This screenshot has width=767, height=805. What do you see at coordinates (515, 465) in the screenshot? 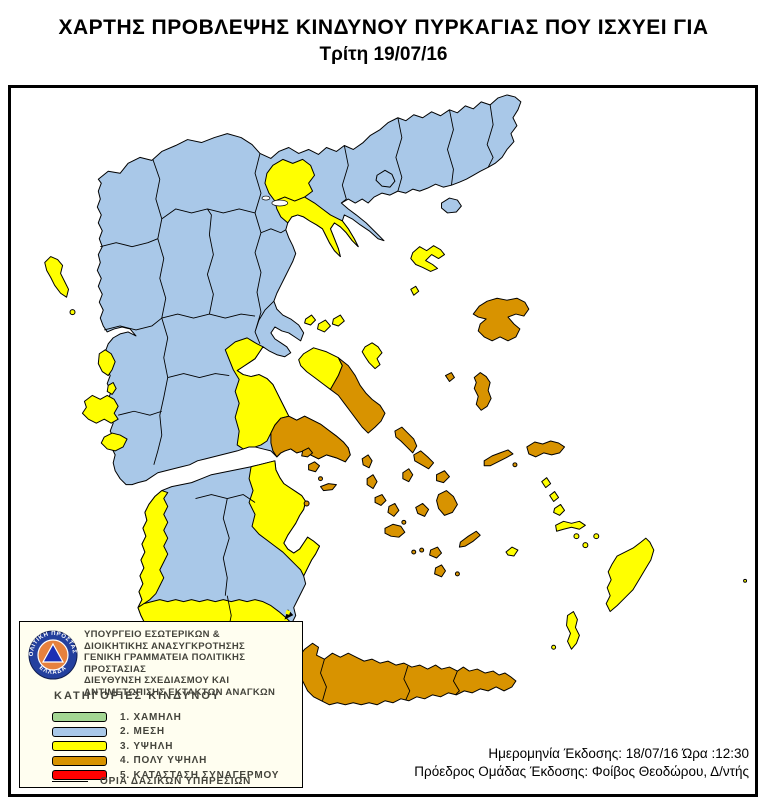
I see `region-fourni` at bounding box center [515, 465].